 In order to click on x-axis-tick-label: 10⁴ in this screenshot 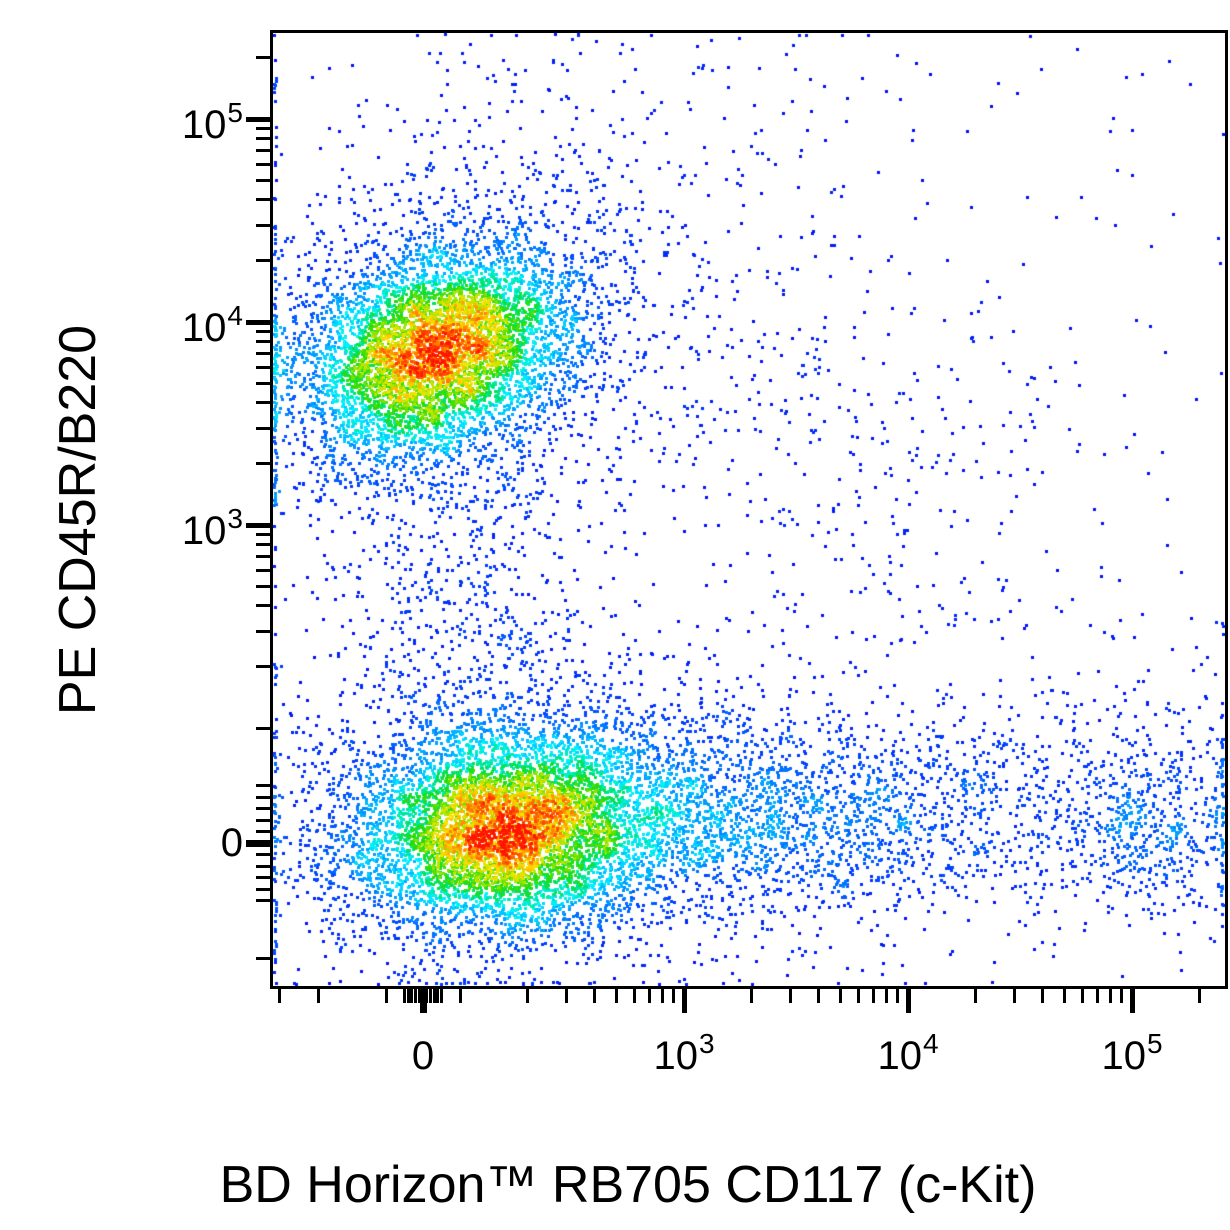, I will do `click(908, 1053)`.